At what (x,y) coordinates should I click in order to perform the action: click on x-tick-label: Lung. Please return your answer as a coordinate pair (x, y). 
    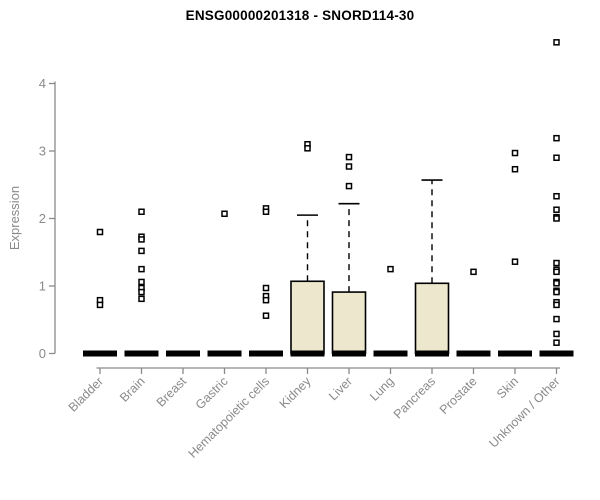
    Looking at the image, I should click on (382, 389).